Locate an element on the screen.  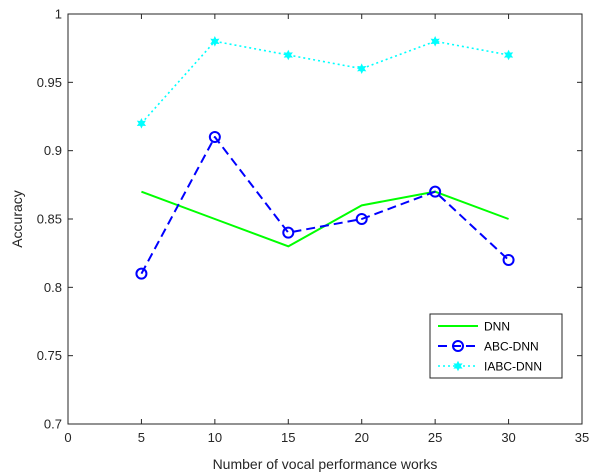
y-tick-label: 0.7 is located at coordinates (53, 424).